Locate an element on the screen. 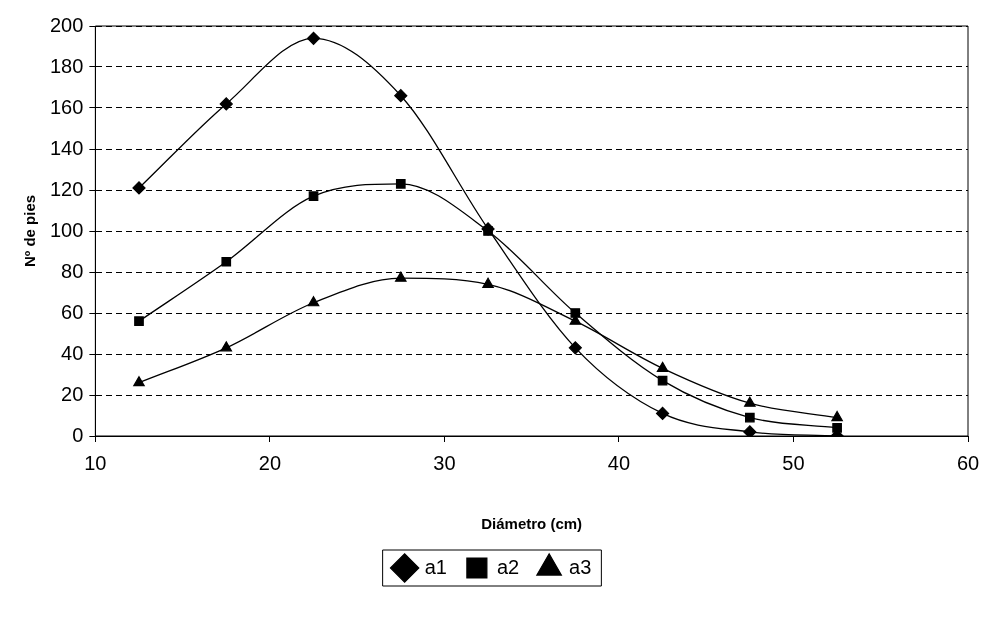 This screenshot has height=617, width=1001. legend-label: a2 is located at coordinates (508, 566).